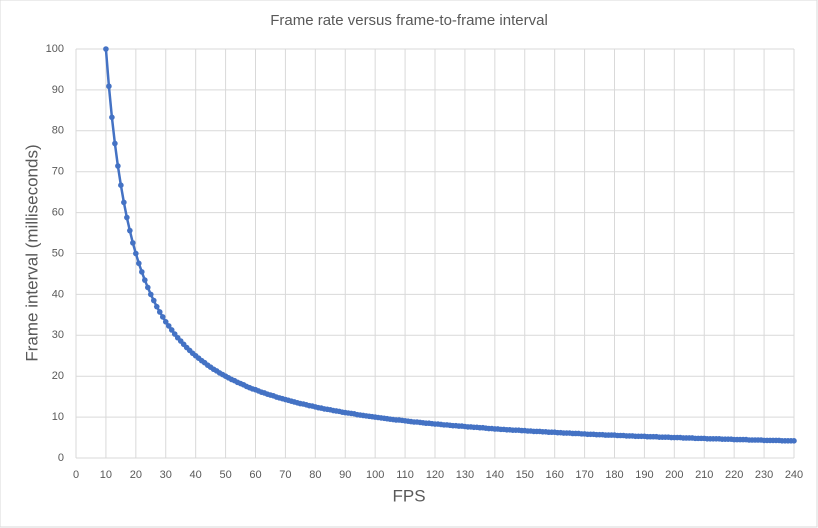 Image resolution: width=818 pixels, height=528 pixels. What do you see at coordinates (106, 475) in the screenshot?
I see `x-tick-label: 10` at bounding box center [106, 475].